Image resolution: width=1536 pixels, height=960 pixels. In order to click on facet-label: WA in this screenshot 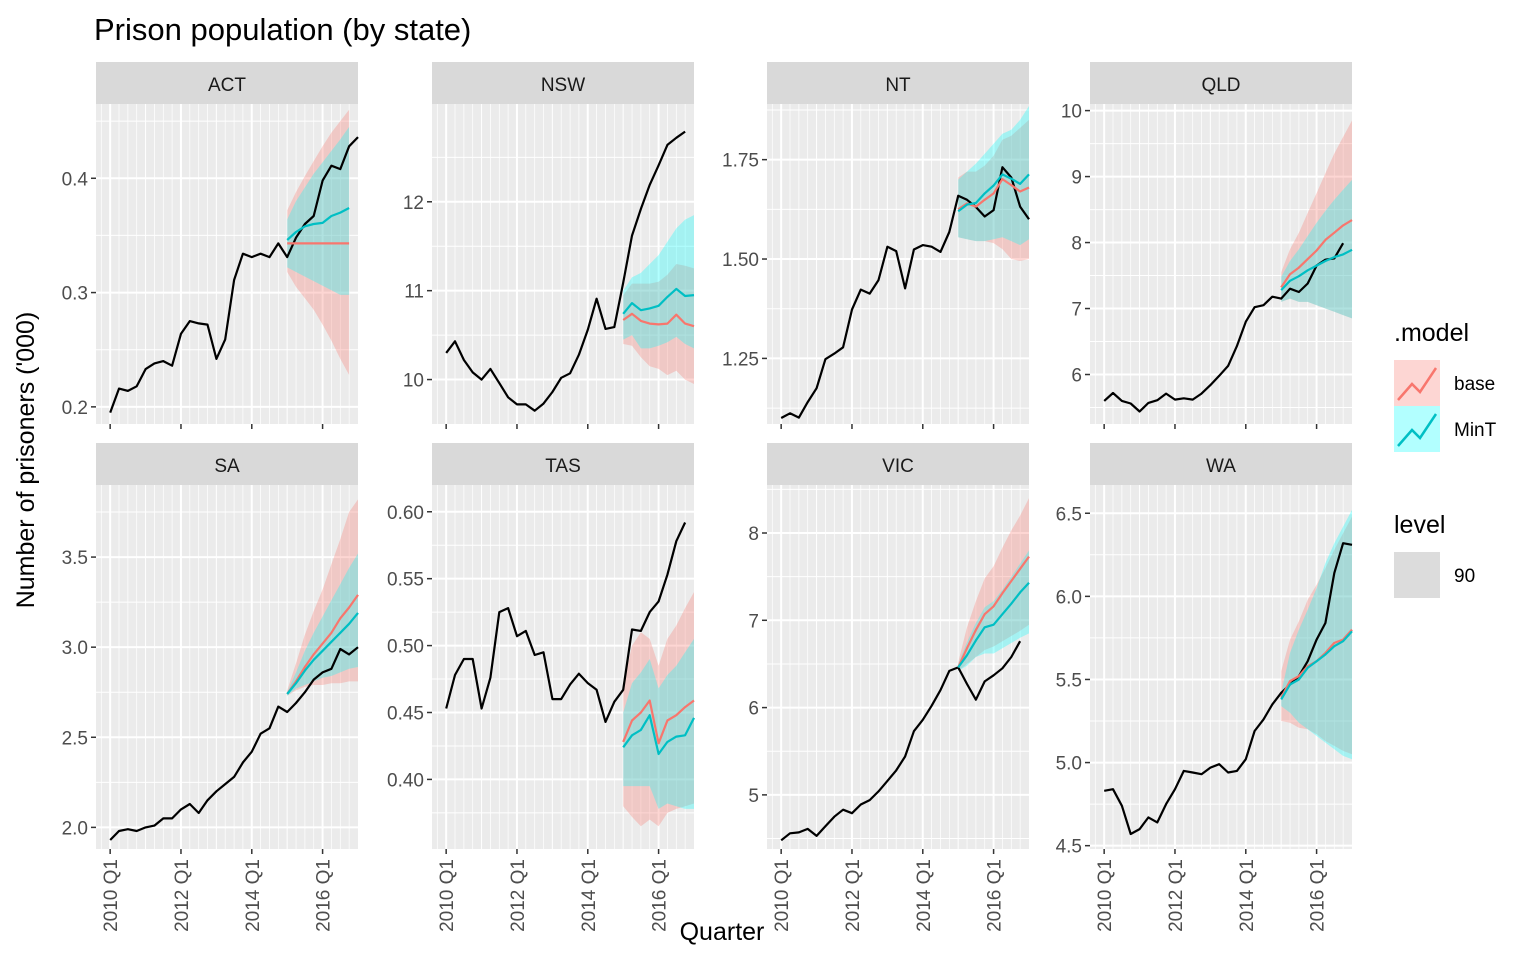, I will do `click(1221, 466)`.